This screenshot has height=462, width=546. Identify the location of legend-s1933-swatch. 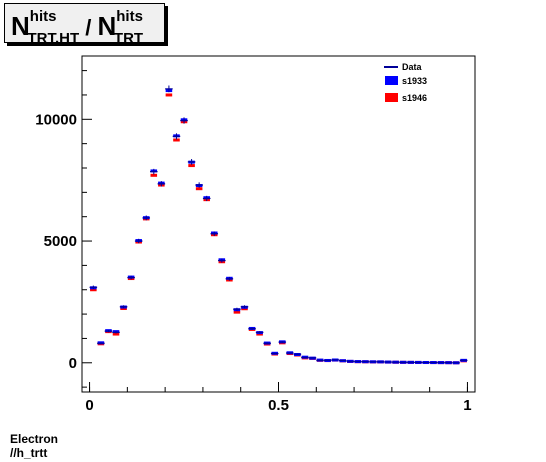
(391, 80).